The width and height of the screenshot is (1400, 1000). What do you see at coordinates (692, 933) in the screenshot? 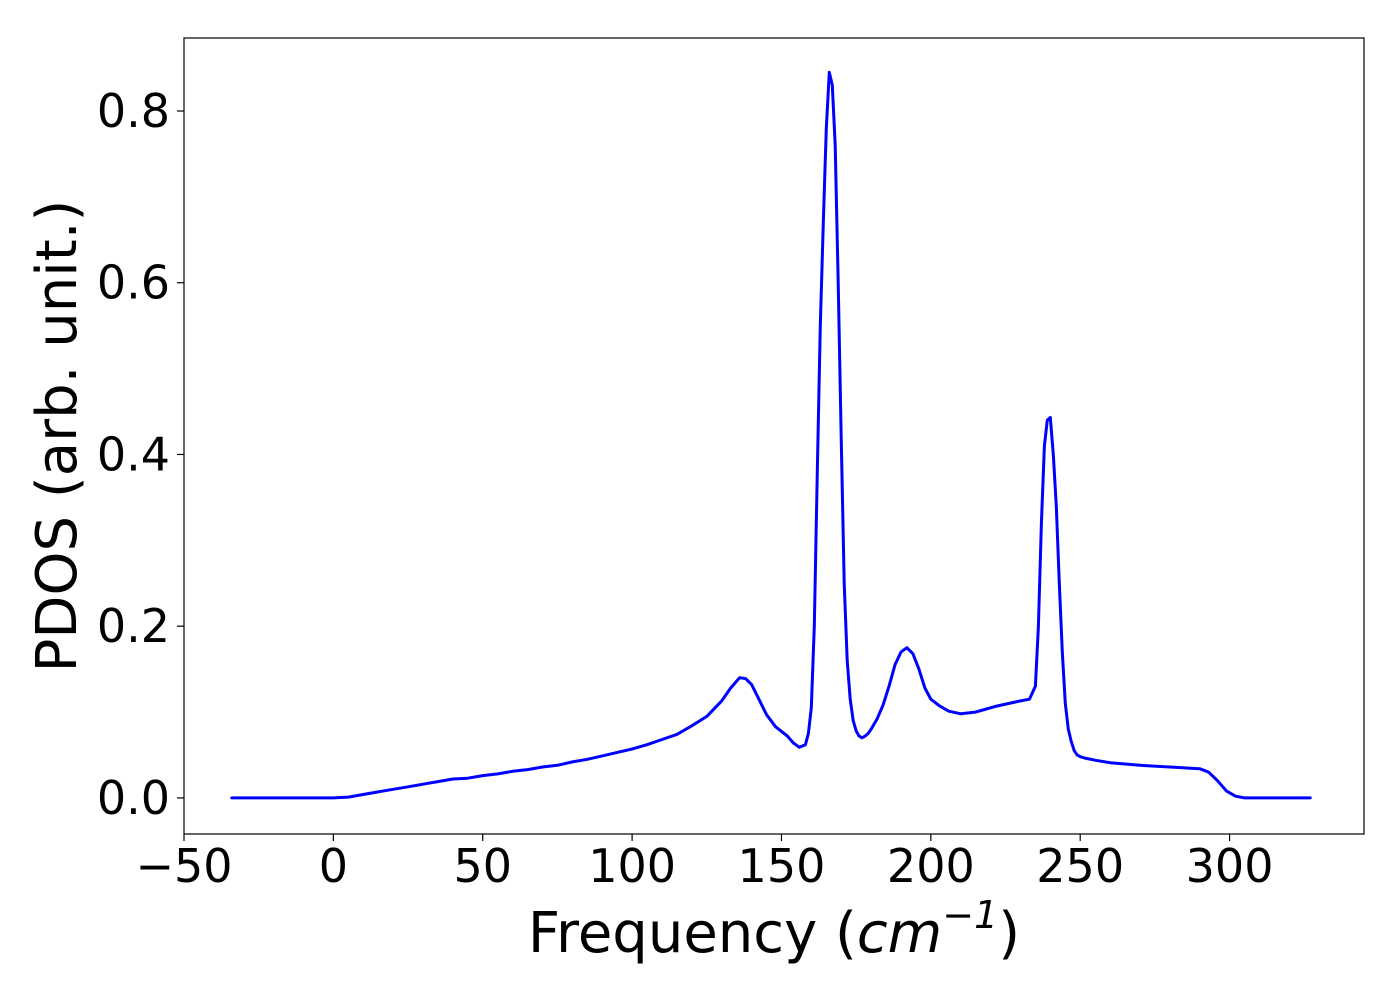
I see `x-axis-label-prefix: Frequency (` at bounding box center [692, 933].